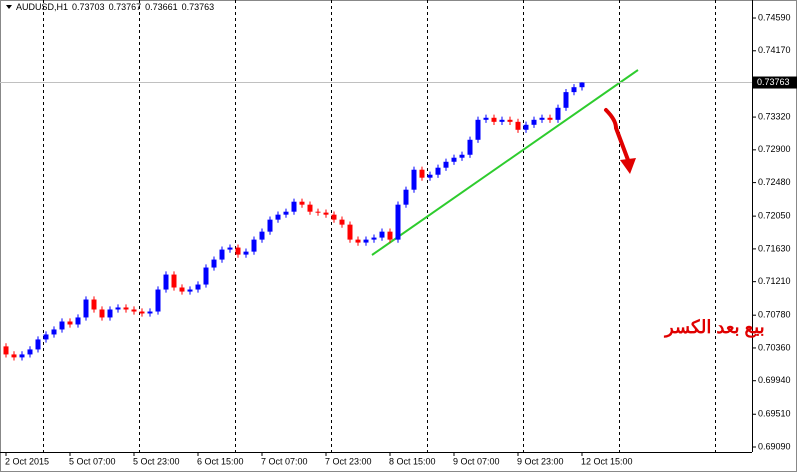  I want to click on x-tick-label: 9 Oct 07:00, so click(476, 461).